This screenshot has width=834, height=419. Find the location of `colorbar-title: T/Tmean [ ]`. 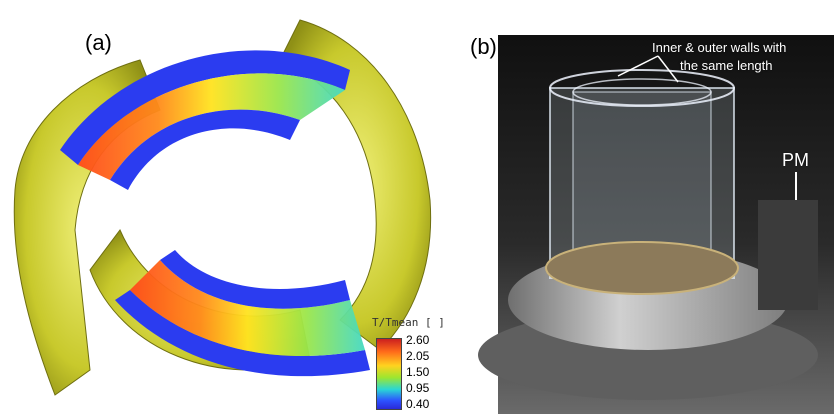

colorbar-title: T/Tmean [ ] is located at coordinates (408, 322).